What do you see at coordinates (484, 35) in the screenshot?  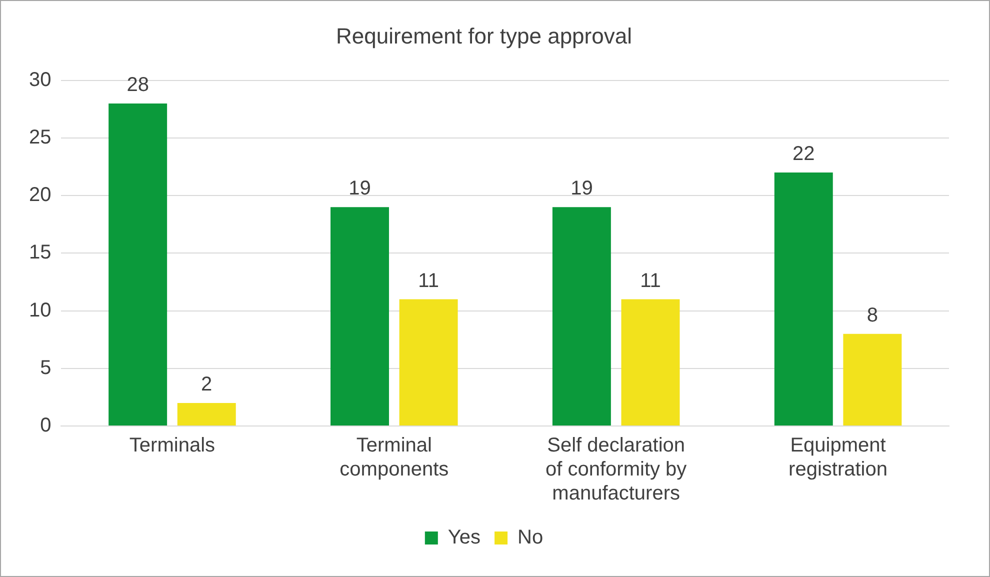 I see `chart-title: Requirement for type approval` at bounding box center [484, 35].